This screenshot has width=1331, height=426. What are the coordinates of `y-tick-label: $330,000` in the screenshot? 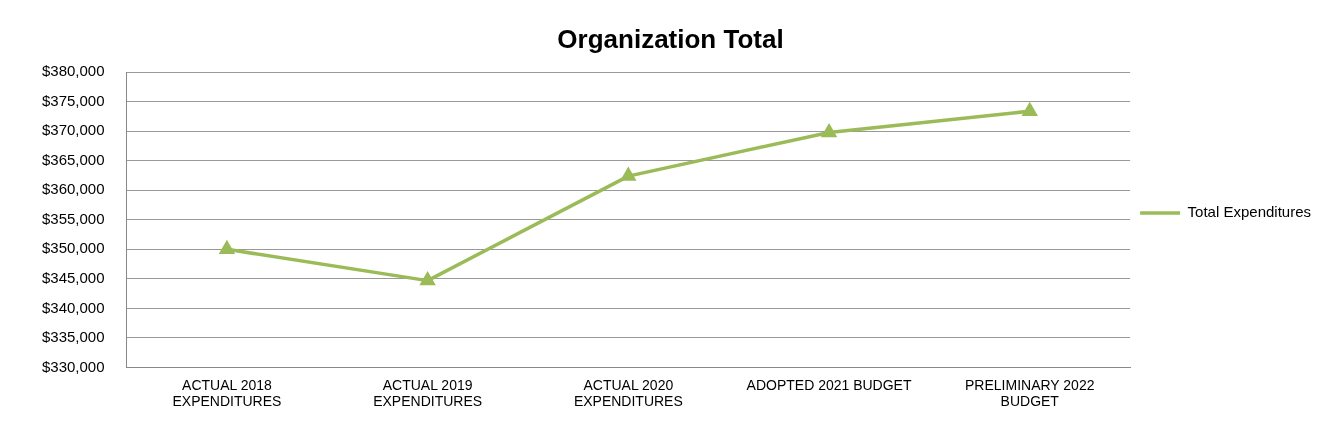 It's located at (73, 366).